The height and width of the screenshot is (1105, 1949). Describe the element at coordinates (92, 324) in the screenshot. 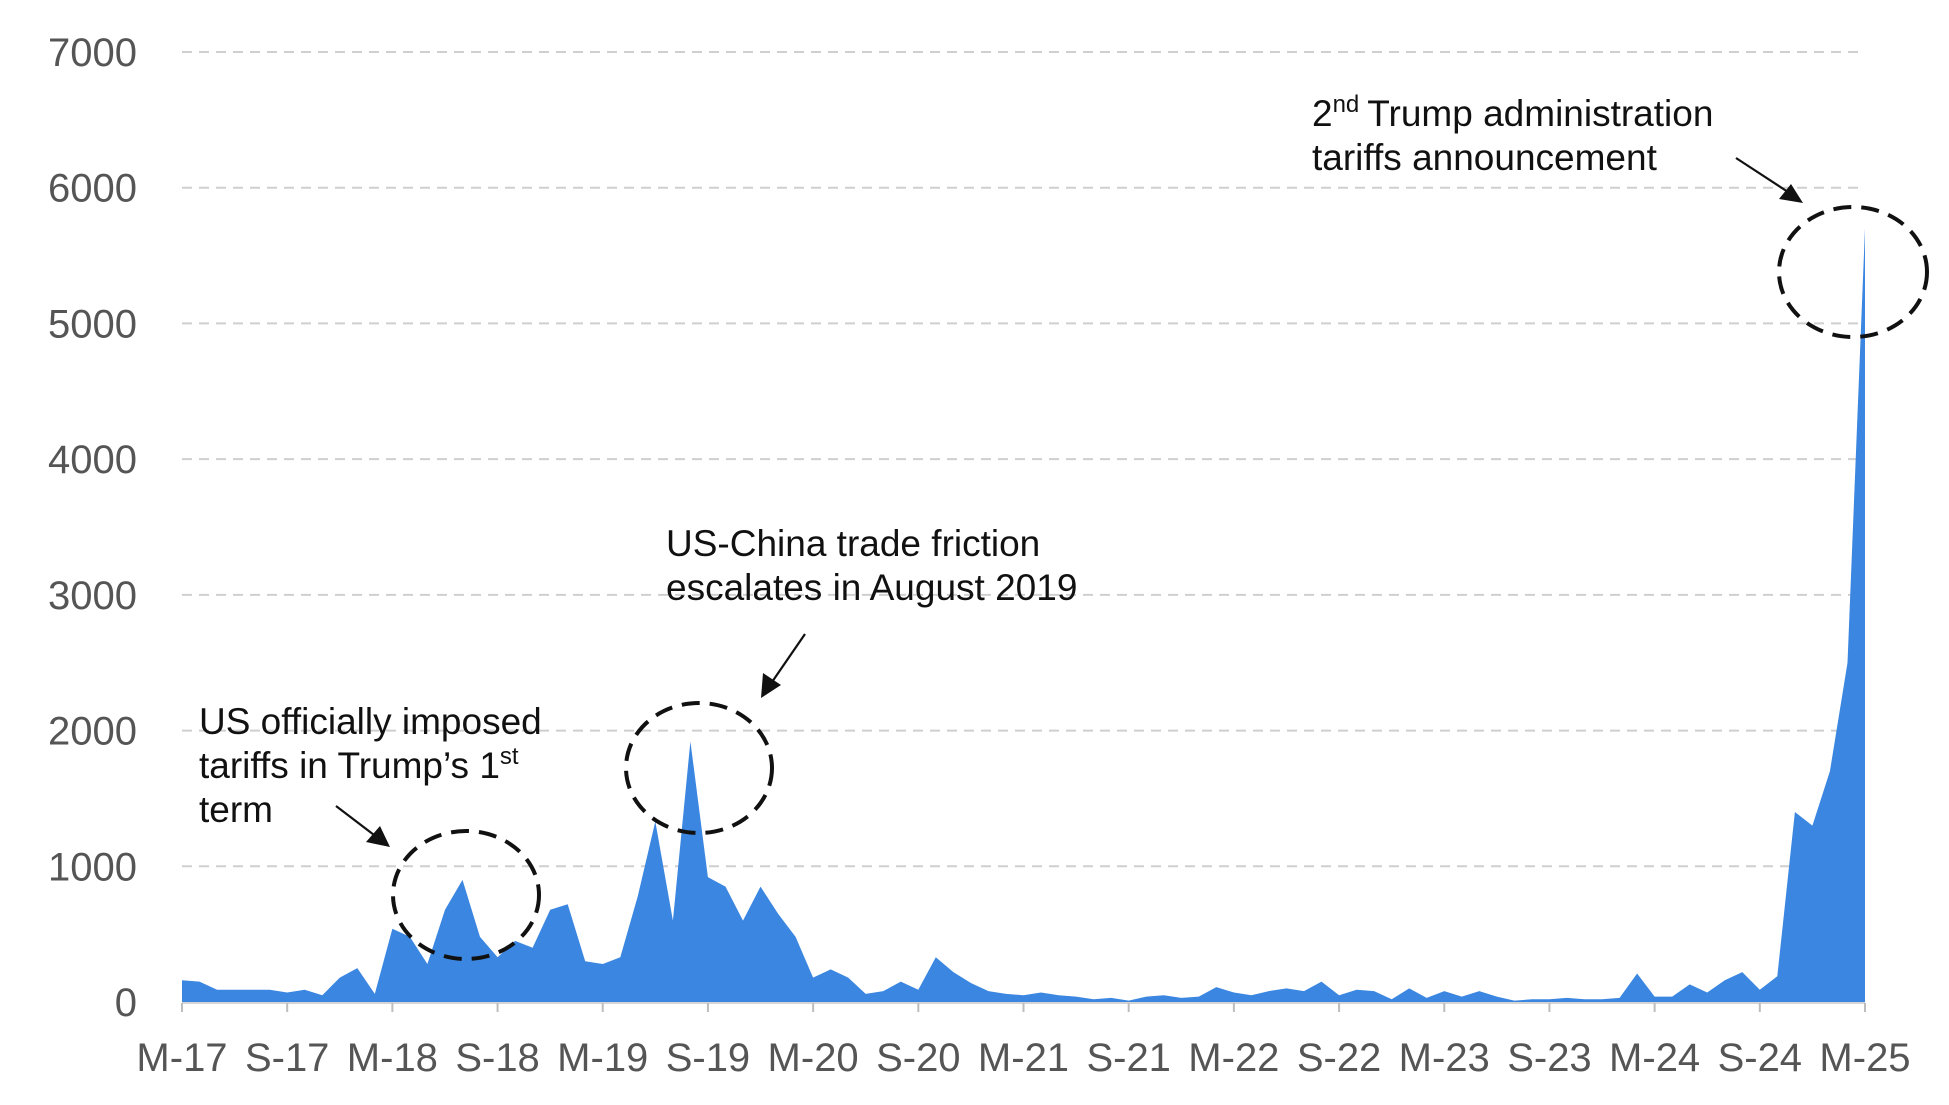

I see `y-tick-label-5000: 5000` at that location.